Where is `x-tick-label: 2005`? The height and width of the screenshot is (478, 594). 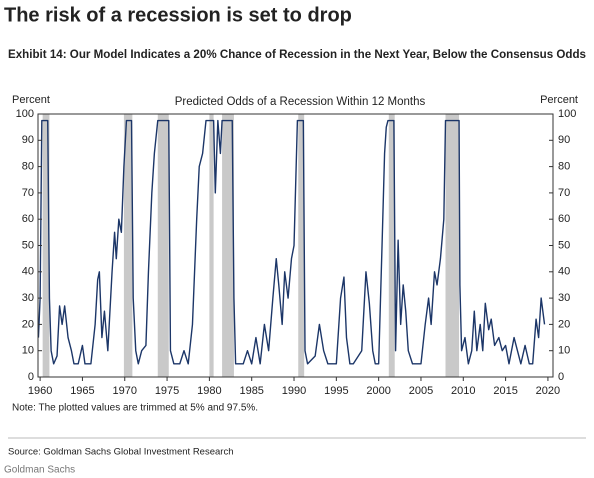
x-tick-label: 2005 is located at coordinates (421, 391).